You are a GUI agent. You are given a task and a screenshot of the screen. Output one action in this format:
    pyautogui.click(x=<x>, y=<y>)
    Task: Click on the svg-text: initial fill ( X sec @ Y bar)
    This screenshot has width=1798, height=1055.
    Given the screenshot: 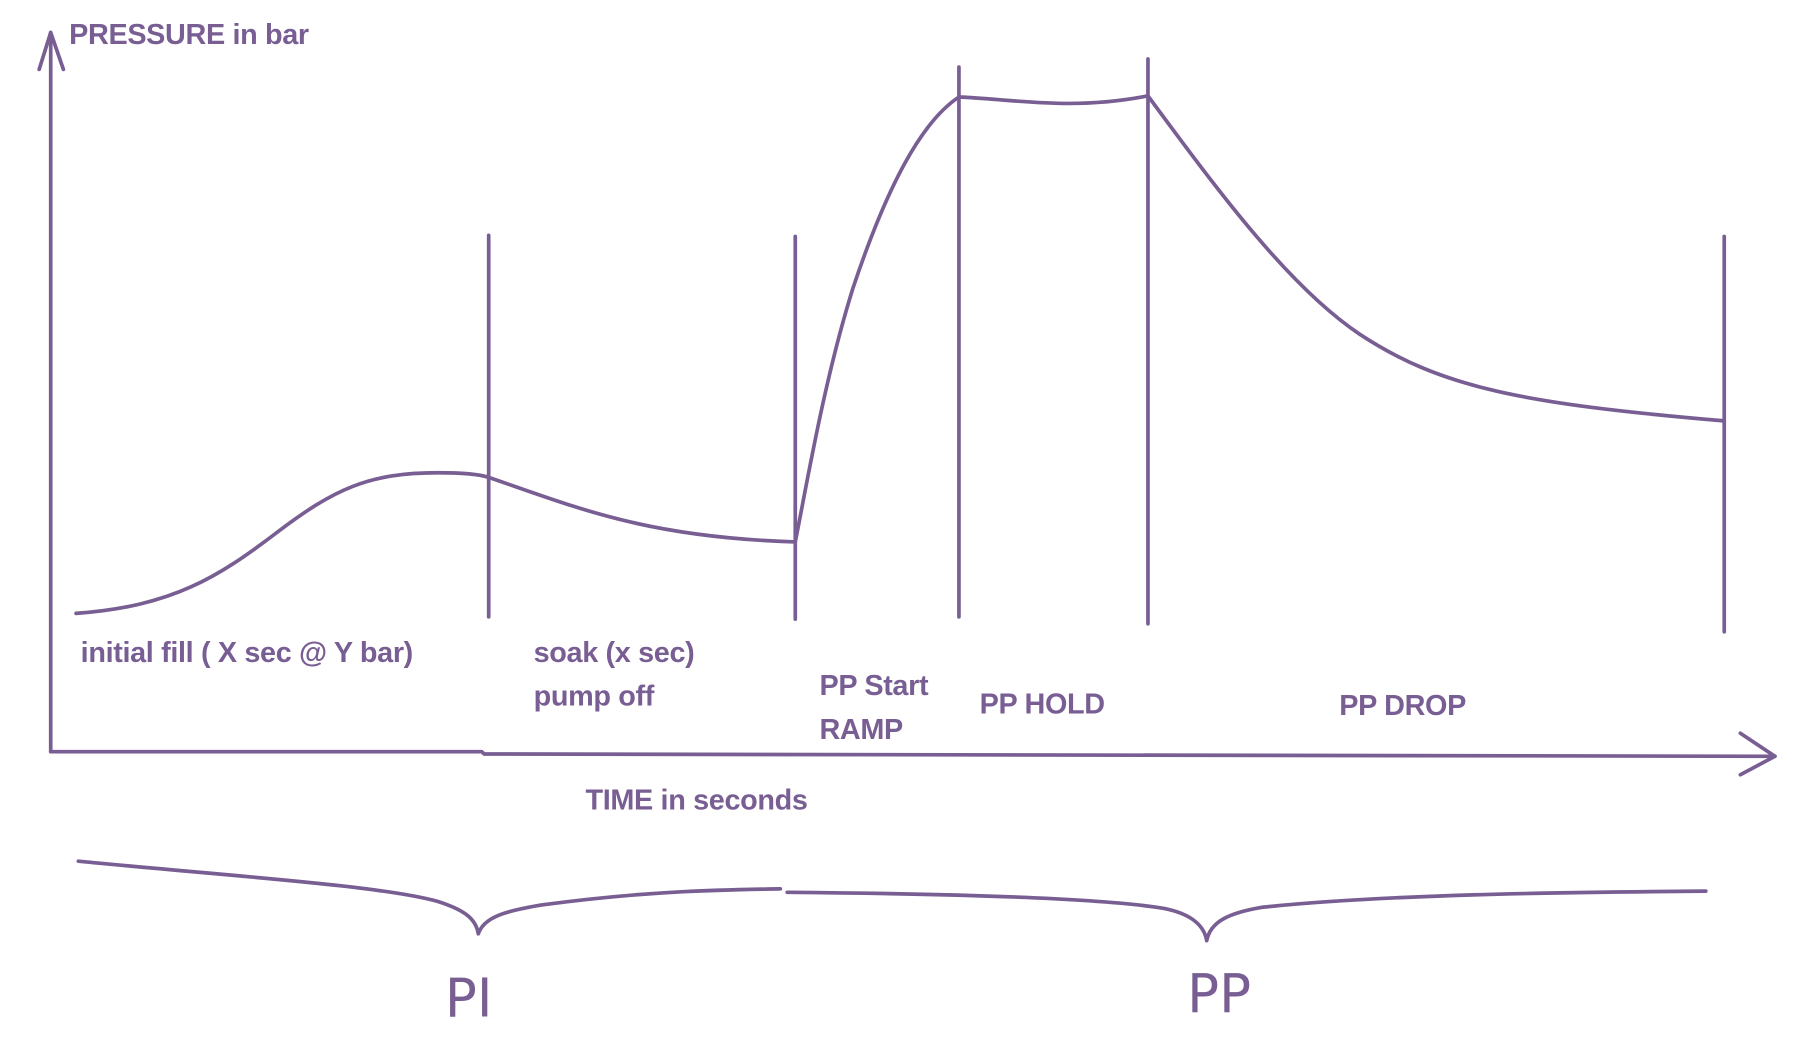 What is the action you would take?
    pyautogui.click(x=247, y=653)
    